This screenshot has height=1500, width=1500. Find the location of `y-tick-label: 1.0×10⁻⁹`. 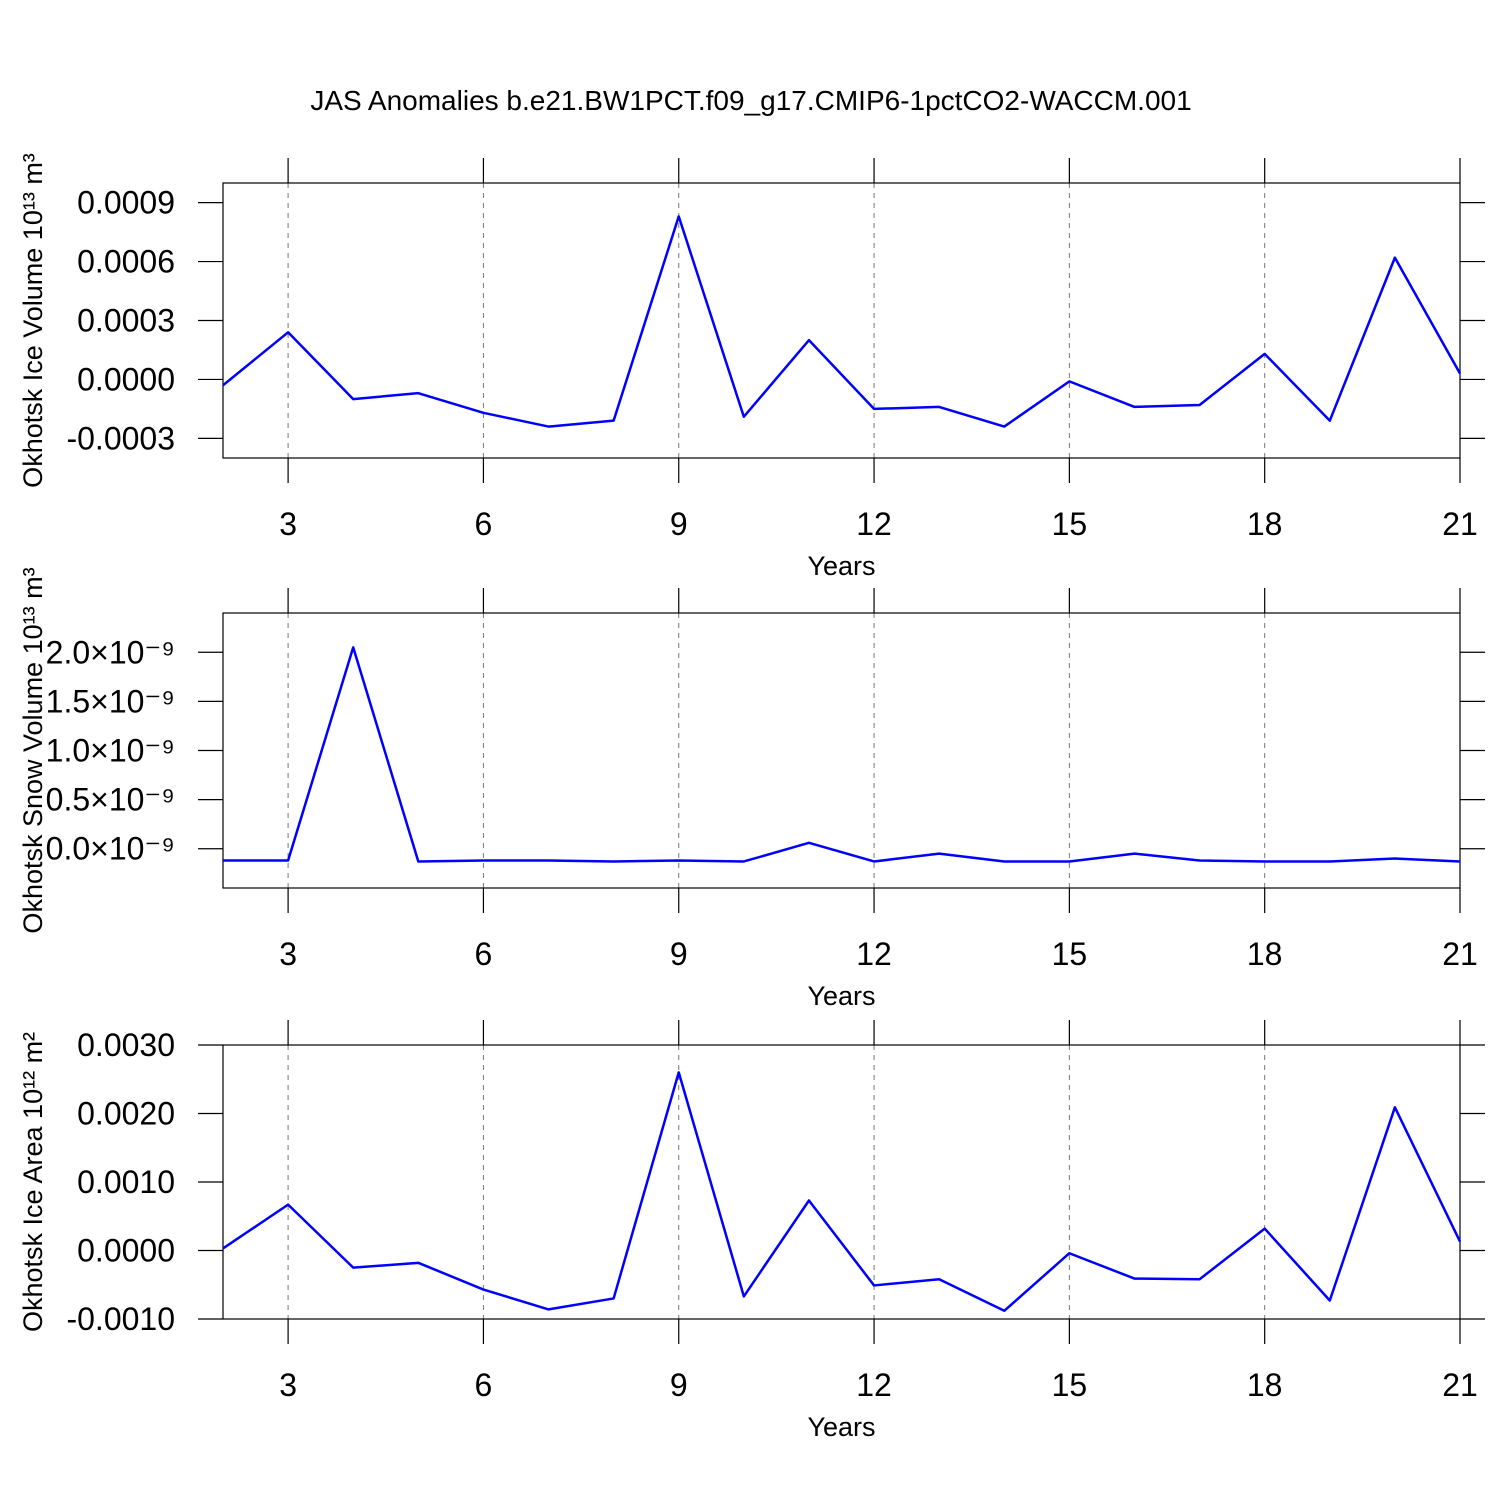

y-tick-label: 1.0×10⁻⁹ is located at coordinates (110, 751).